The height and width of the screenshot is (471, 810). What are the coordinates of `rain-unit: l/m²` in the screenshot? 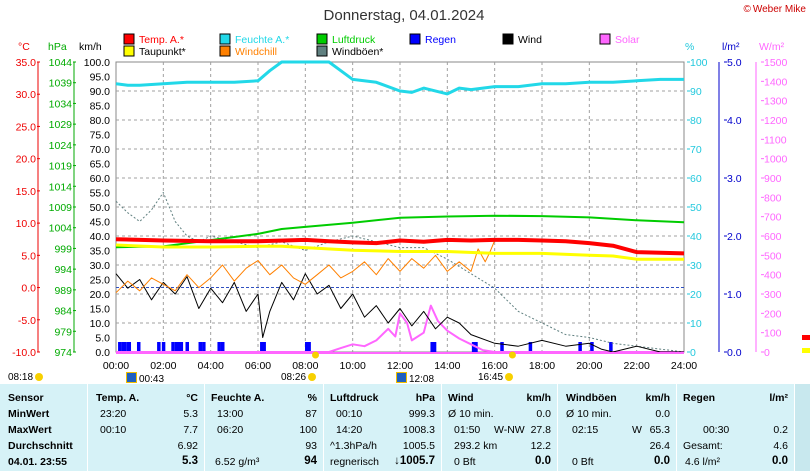 It's located at (731, 47).